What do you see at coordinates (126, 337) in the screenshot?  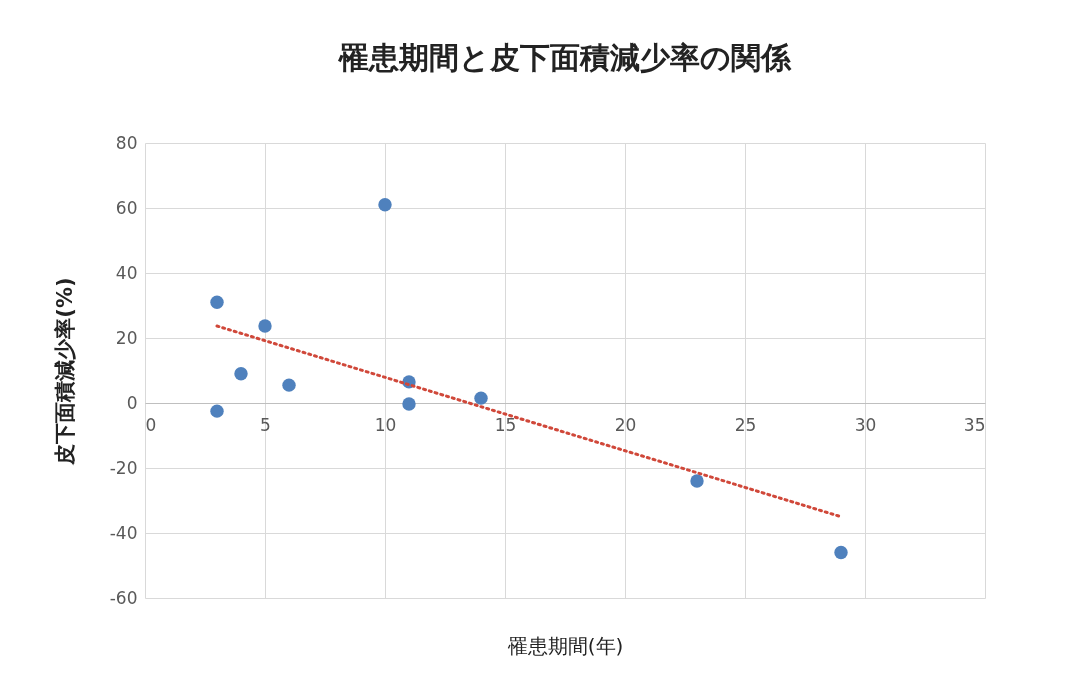 I see `y-tick-label: 20` at bounding box center [126, 337].